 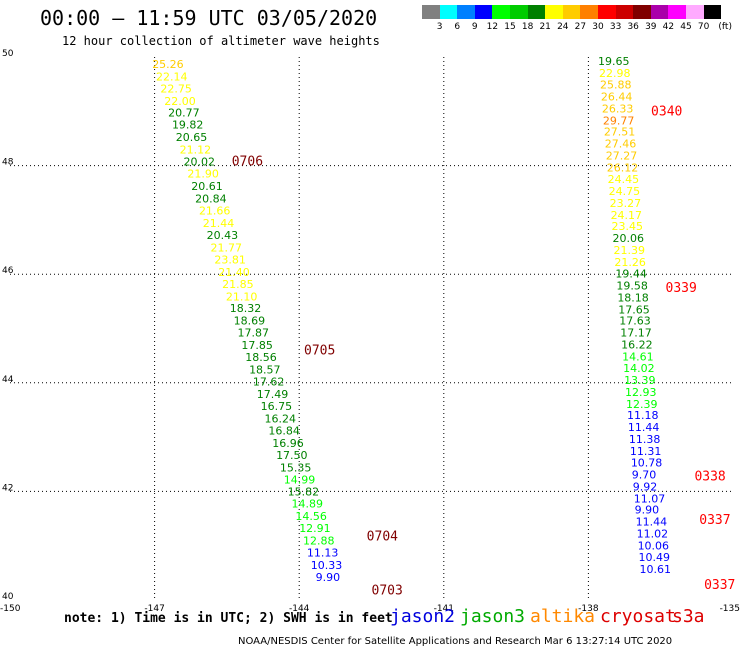 What do you see at coordinates (296, 467) in the screenshot?
I see `wave-height-point: 15.35` at bounding box center [296, 467].